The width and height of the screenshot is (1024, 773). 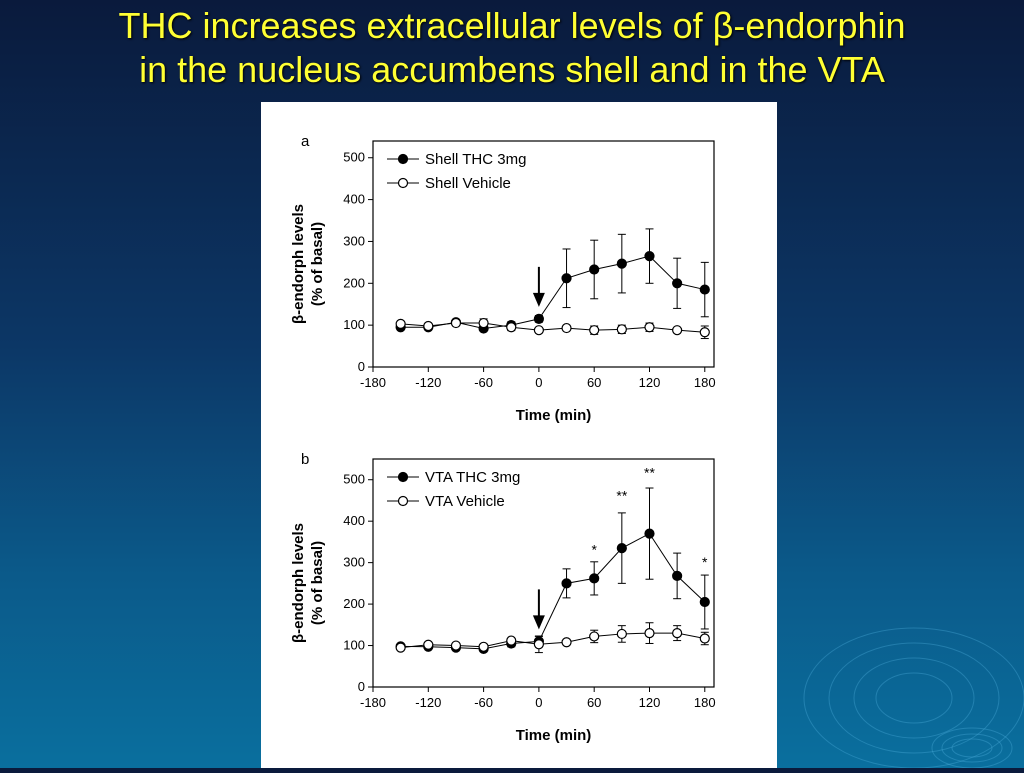 I want to click on legend: VTA THC 3mg VTA Vehicle, so click(x=453, y=489).